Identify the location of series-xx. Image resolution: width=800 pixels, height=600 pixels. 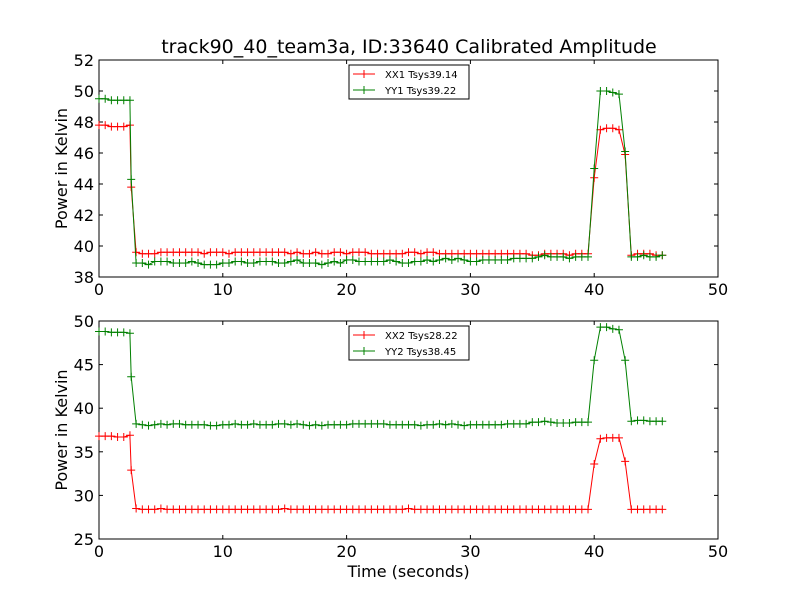
(381, 472).